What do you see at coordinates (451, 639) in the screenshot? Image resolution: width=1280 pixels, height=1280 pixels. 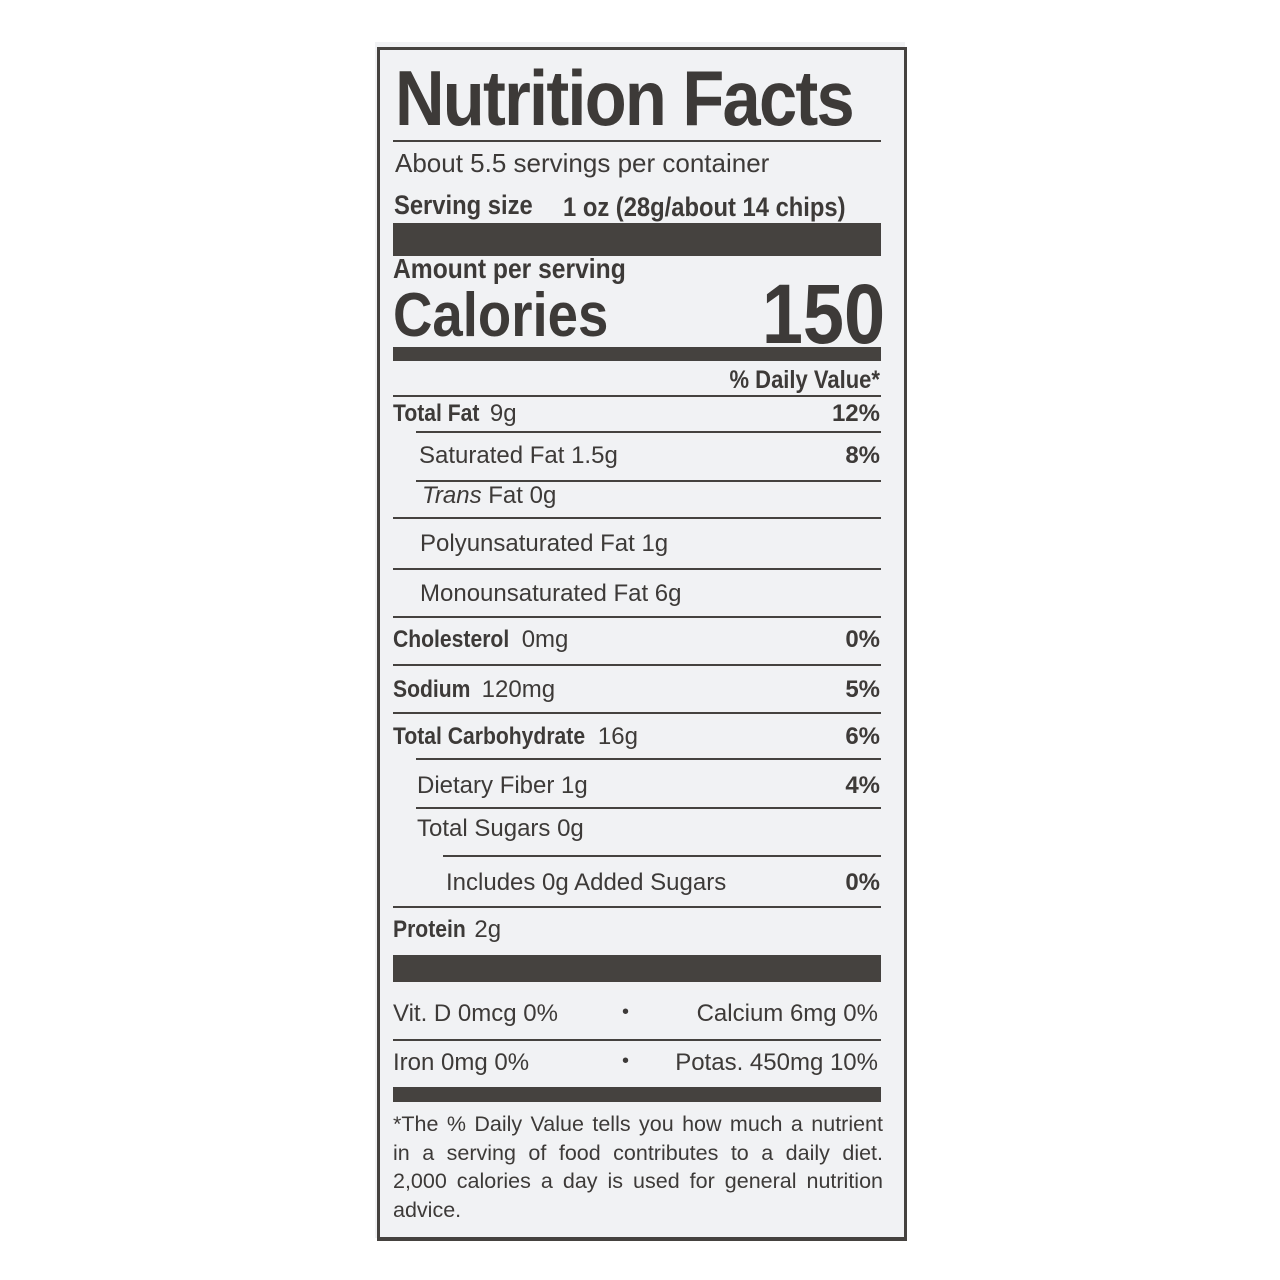 I see `nutrient-name: Cholesterol` at bounding box center [451, 639].